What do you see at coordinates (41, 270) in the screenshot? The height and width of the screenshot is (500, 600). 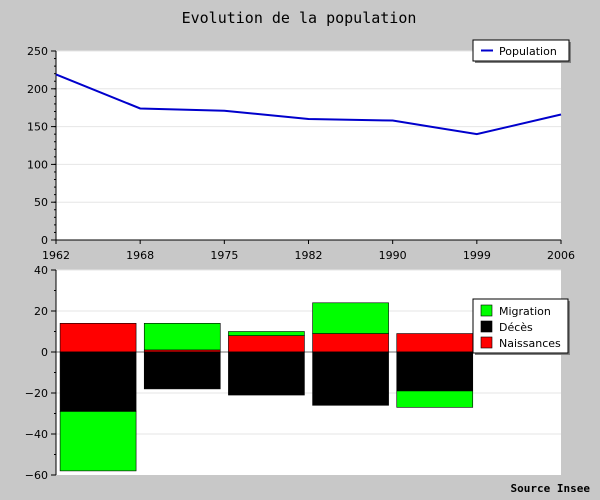 I see `bottom-y-tick-label: 40` at bounding box center [41, 270].